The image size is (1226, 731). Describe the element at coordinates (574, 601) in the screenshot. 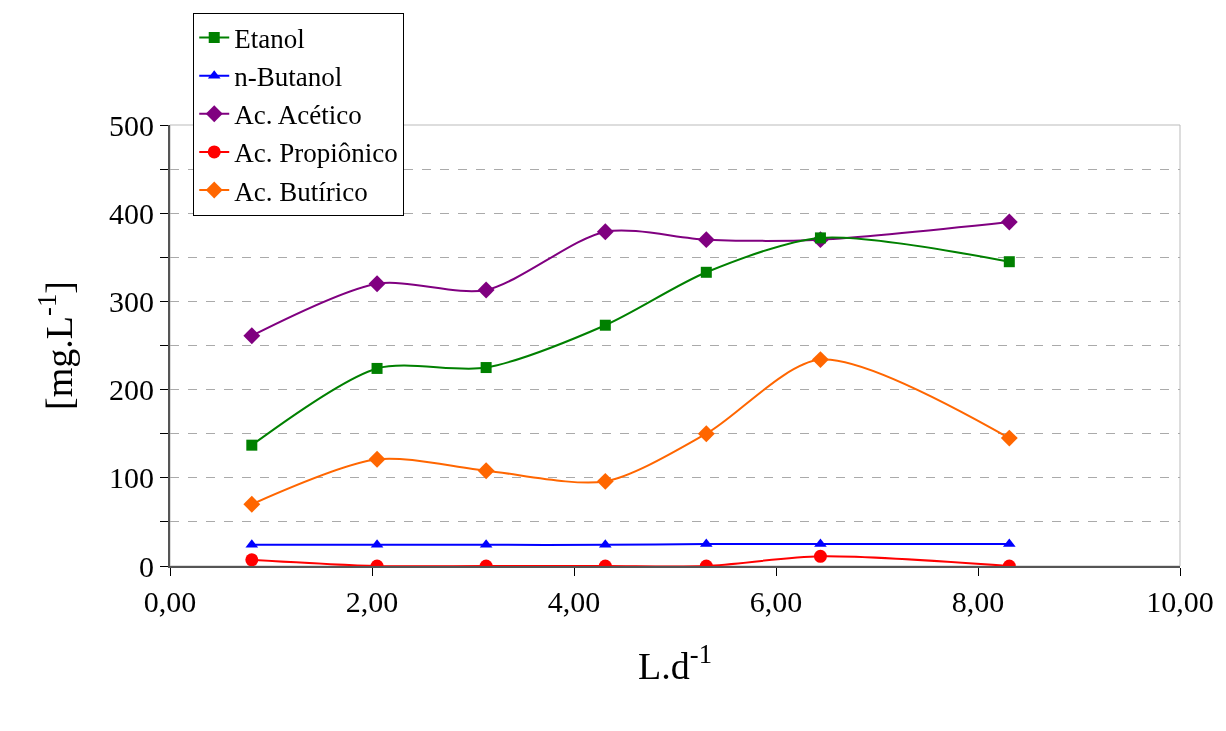

I see `x-tick-label: 4,00` at that location.